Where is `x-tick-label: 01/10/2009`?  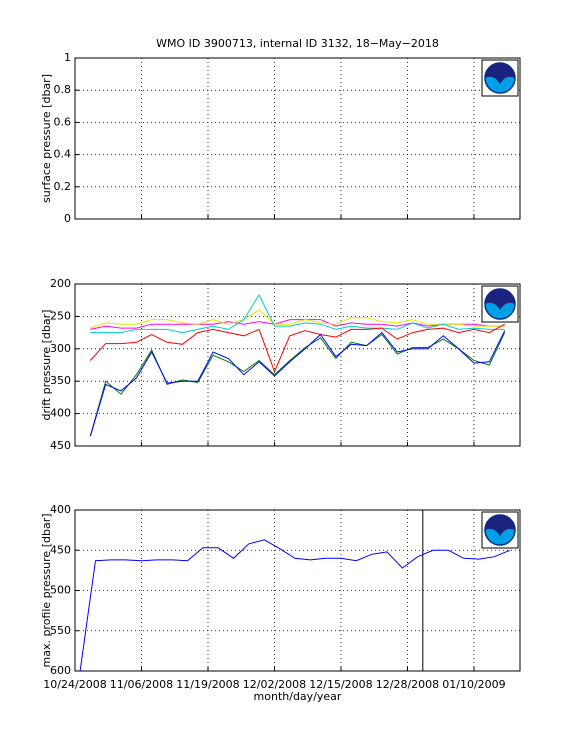
x-tick-label: 01/10/2009 is located at coordinates (473, 684).